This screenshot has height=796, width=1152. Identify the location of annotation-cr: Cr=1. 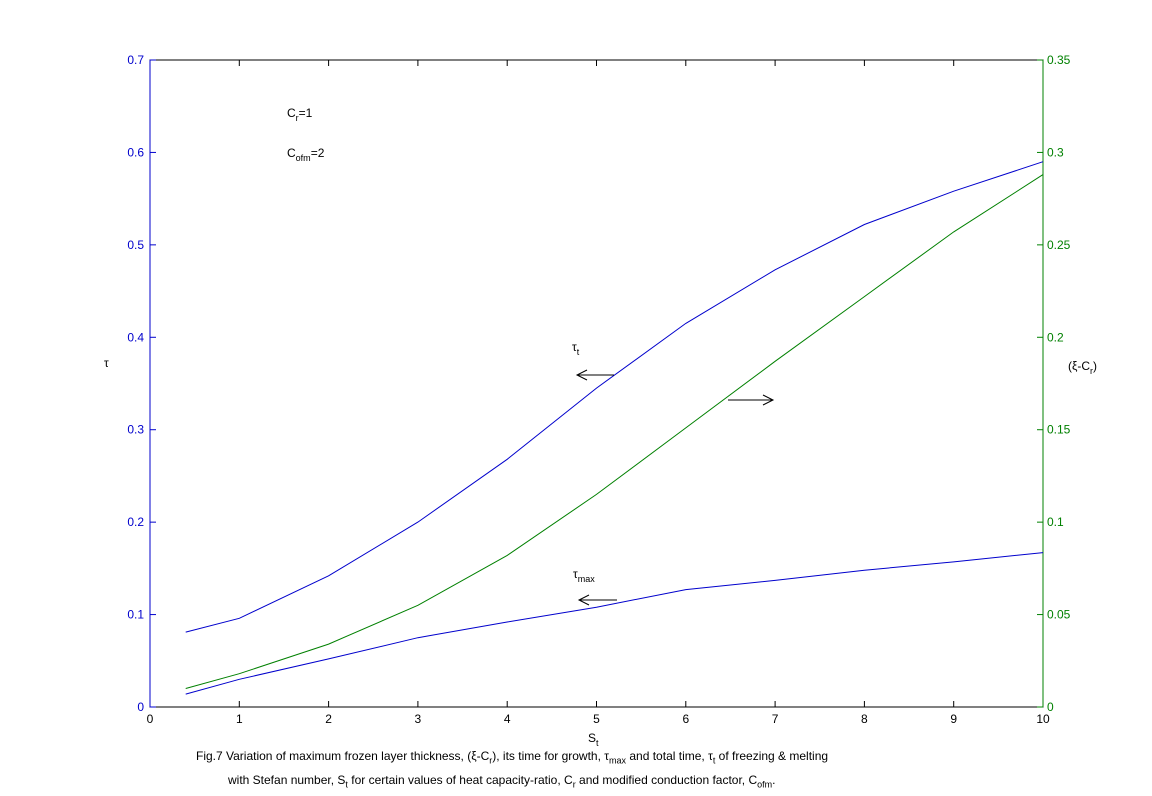
(300, 114).